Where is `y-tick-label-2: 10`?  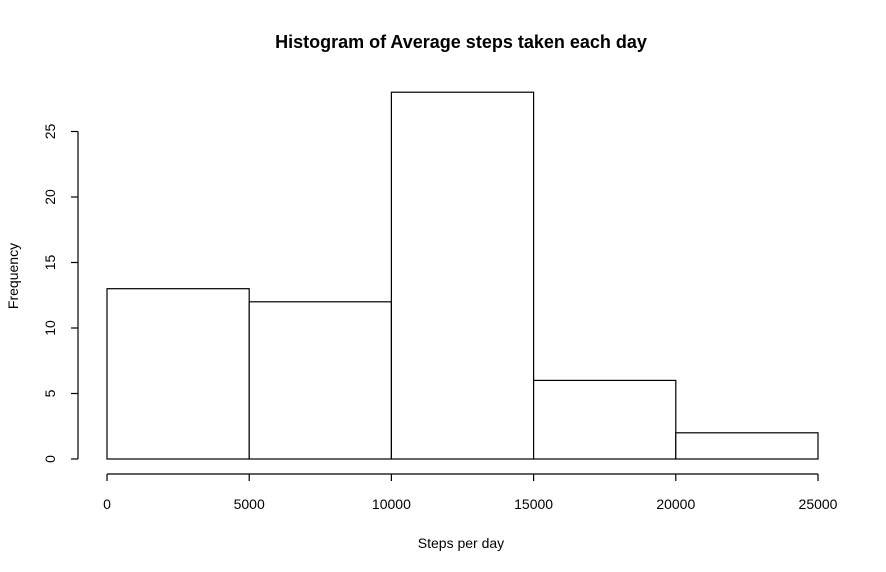
y-tick-label-2: 10 is located at coordinates (50, 328).